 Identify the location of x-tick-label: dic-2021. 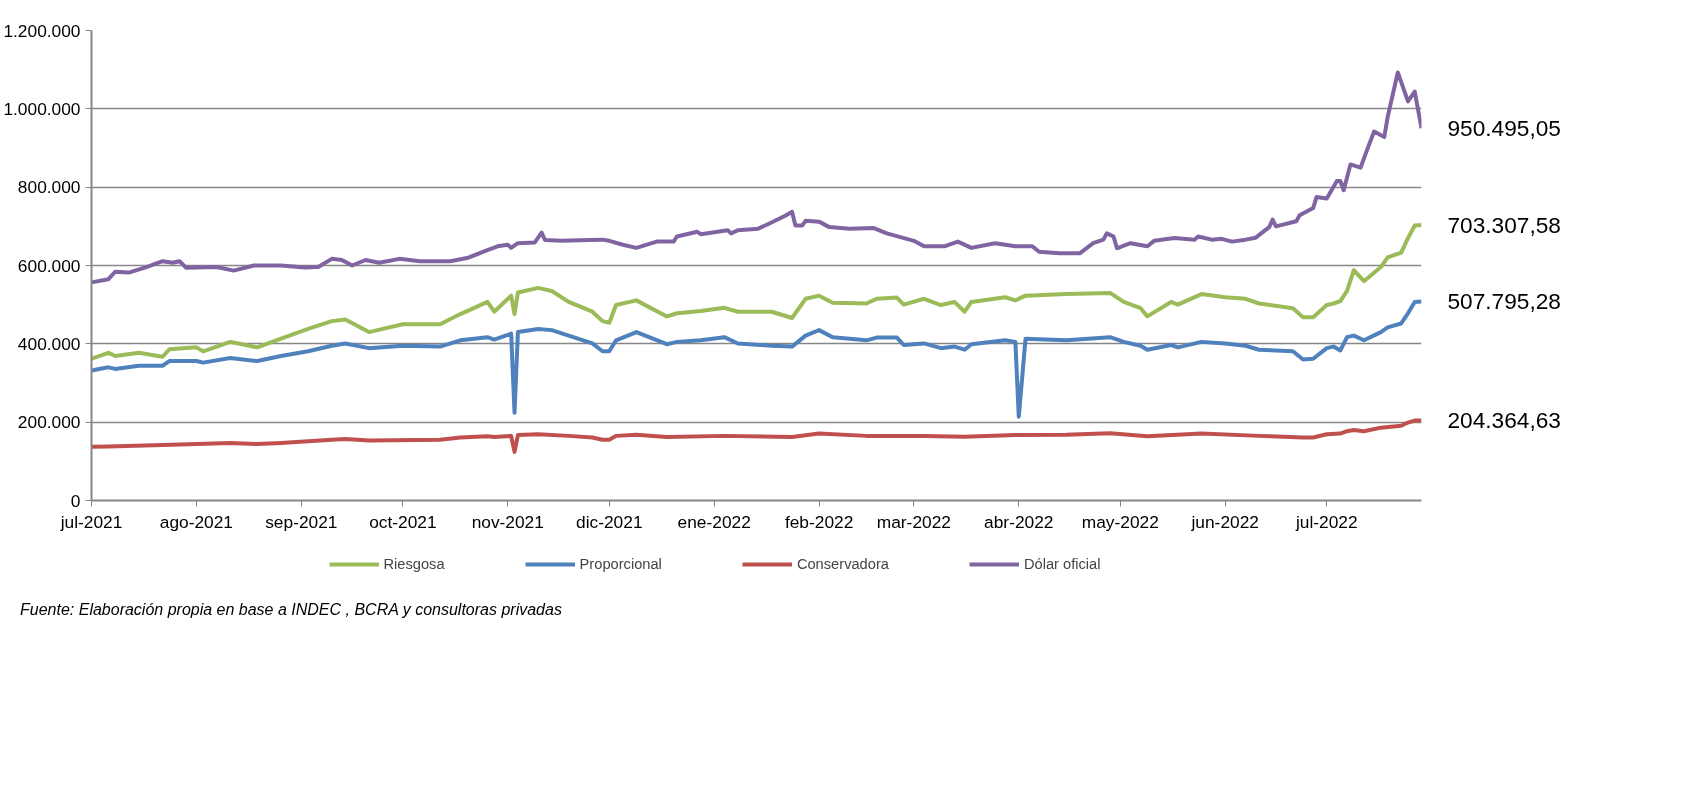
(609, 521).